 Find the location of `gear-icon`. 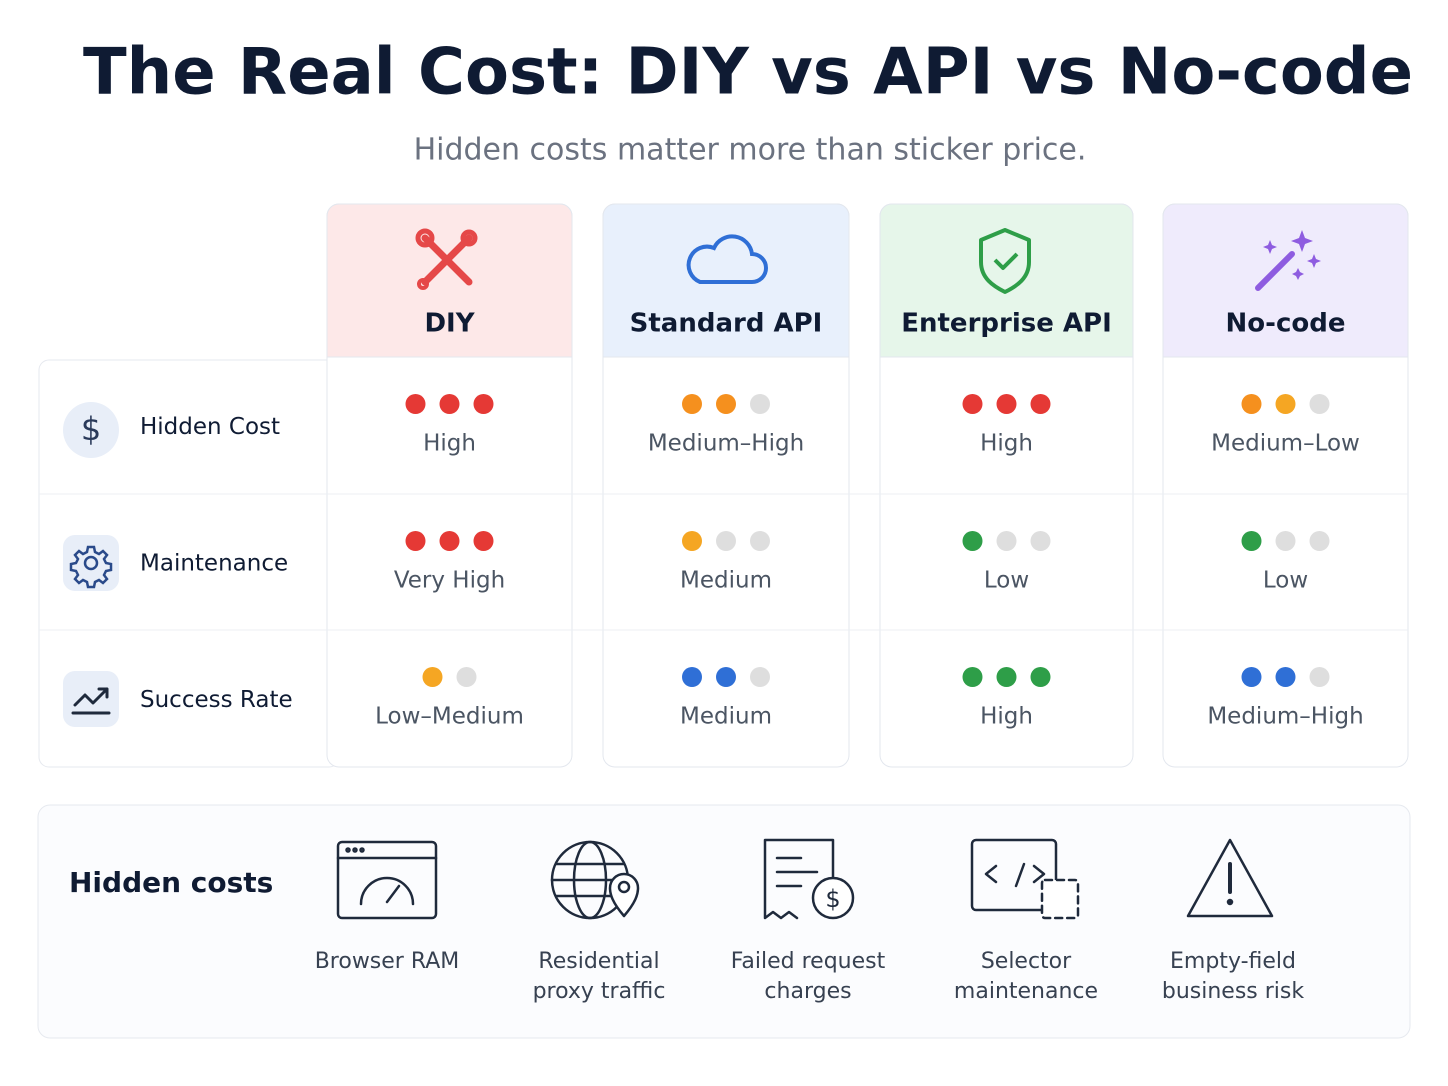

gear-icon is located at coordinates (91, 567).